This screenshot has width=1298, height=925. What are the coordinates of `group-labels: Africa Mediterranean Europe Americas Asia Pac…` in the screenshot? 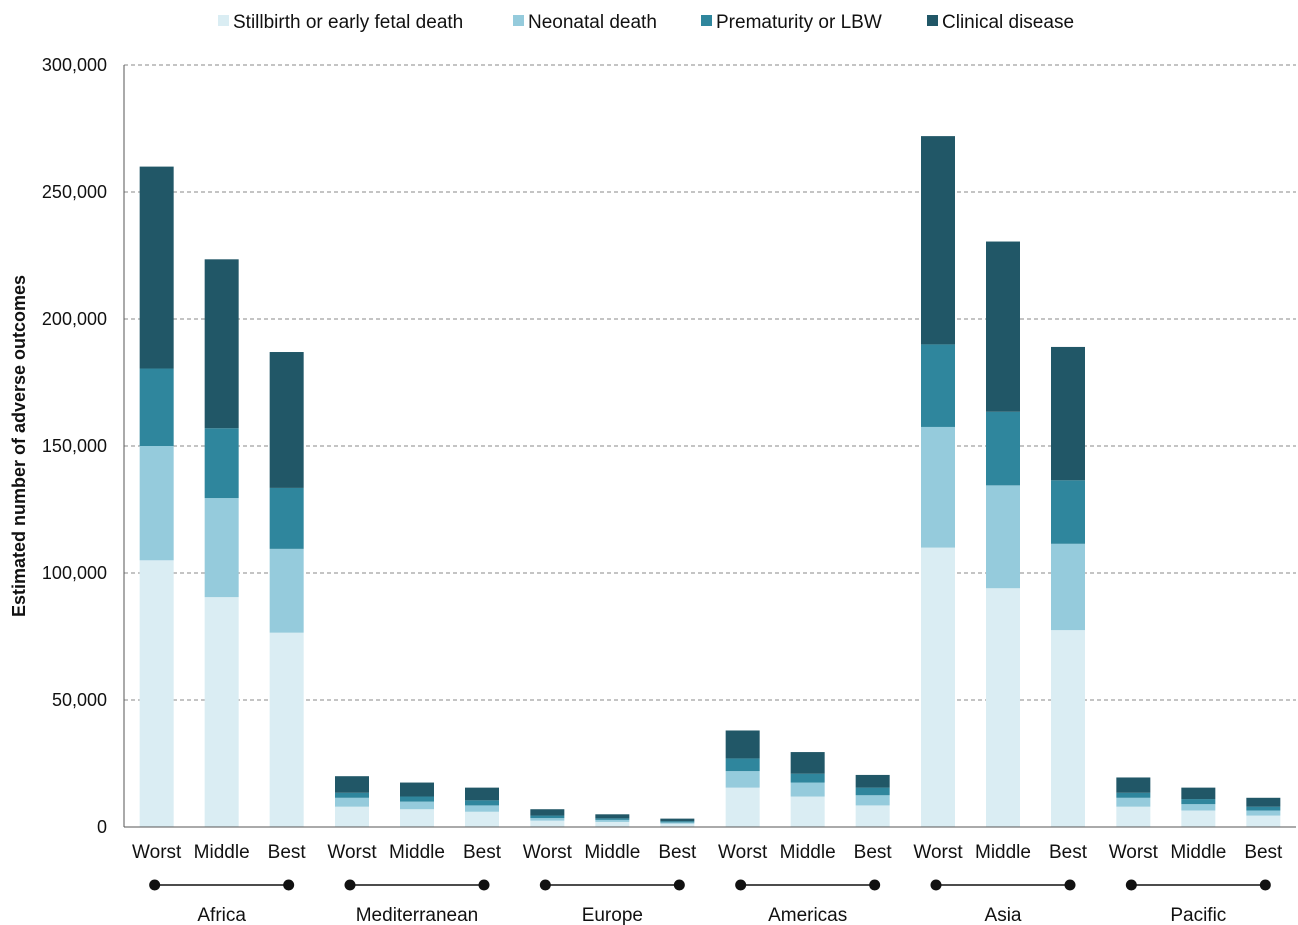 It's located at (710, 902).